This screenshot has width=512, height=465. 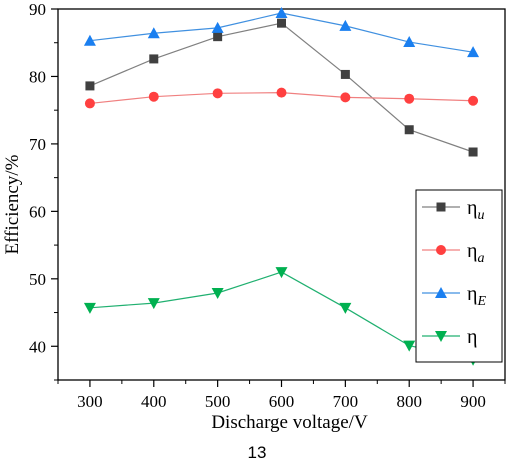 I want to click on y-tick-label: 80, so click(x=37, y=76).